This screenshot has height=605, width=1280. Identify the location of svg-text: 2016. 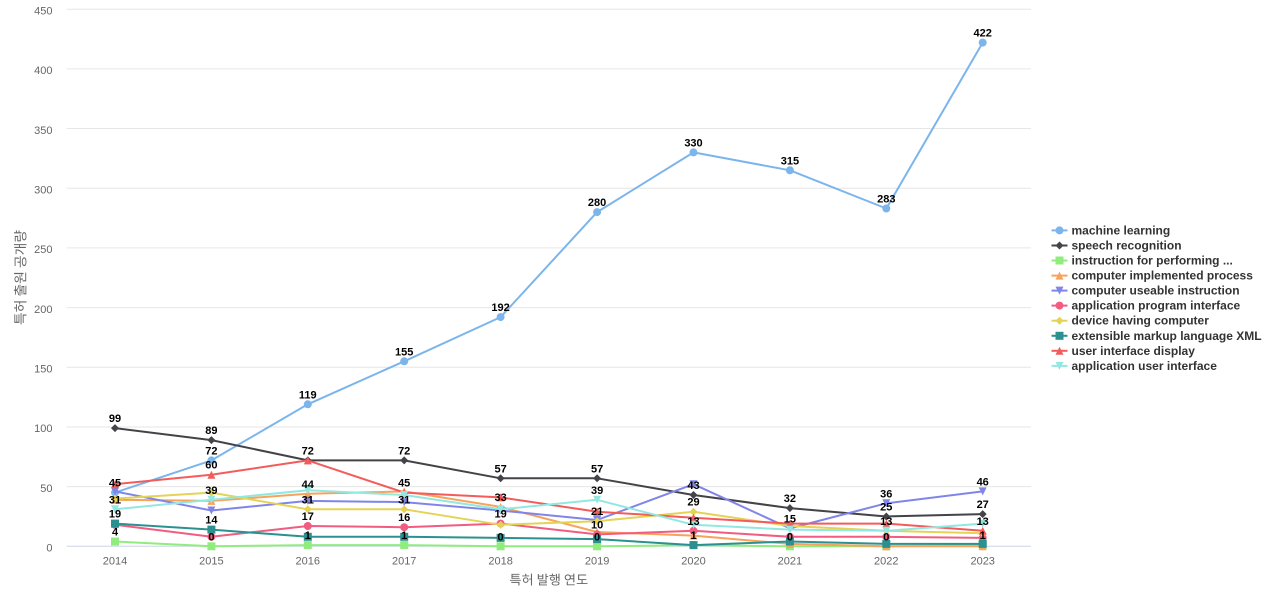
(308, 562).